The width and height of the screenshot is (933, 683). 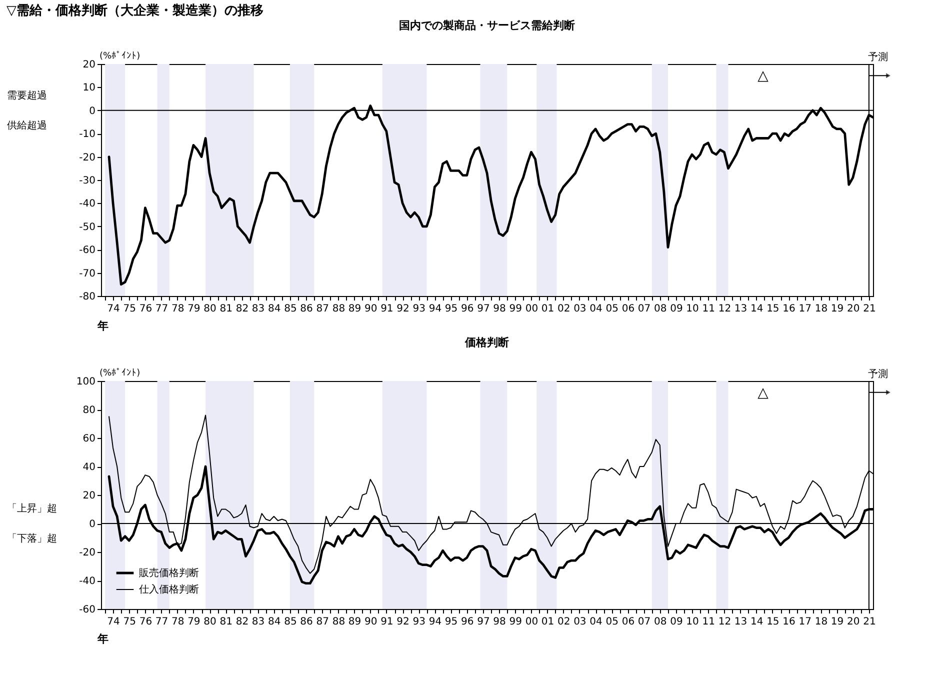 What do you see at coordinates (87, 227) in the screenshot?
I see `y-tick-label: -50` at bounding box center [87, 227].